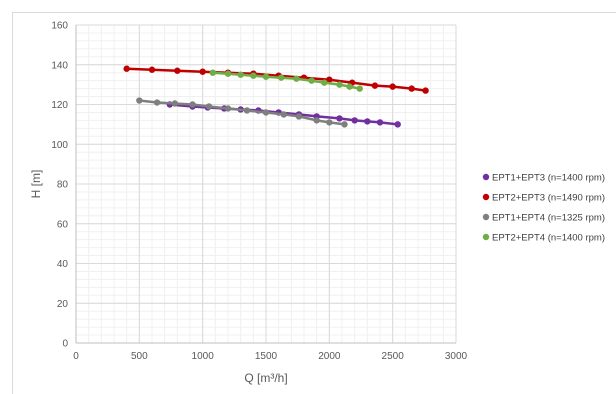 The image size is (616, 394). What do you see at coordinates (65, 344) in the screenshot?
I see `y-tick-label: 0` at bounding box center [65, 344].